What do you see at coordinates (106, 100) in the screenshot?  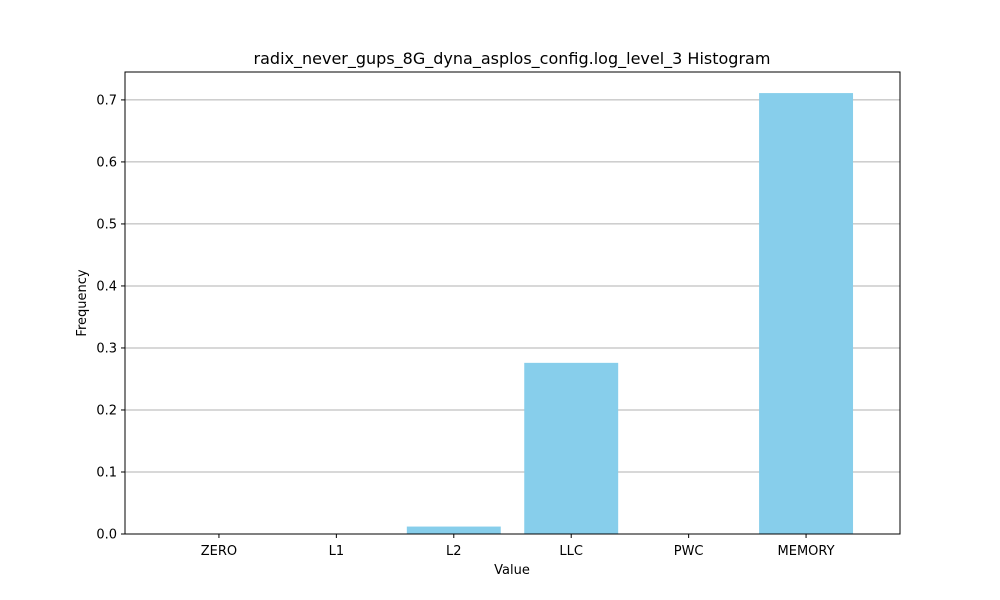 I see `y-tick-label: 0.7` at bounding box center [106, 100].